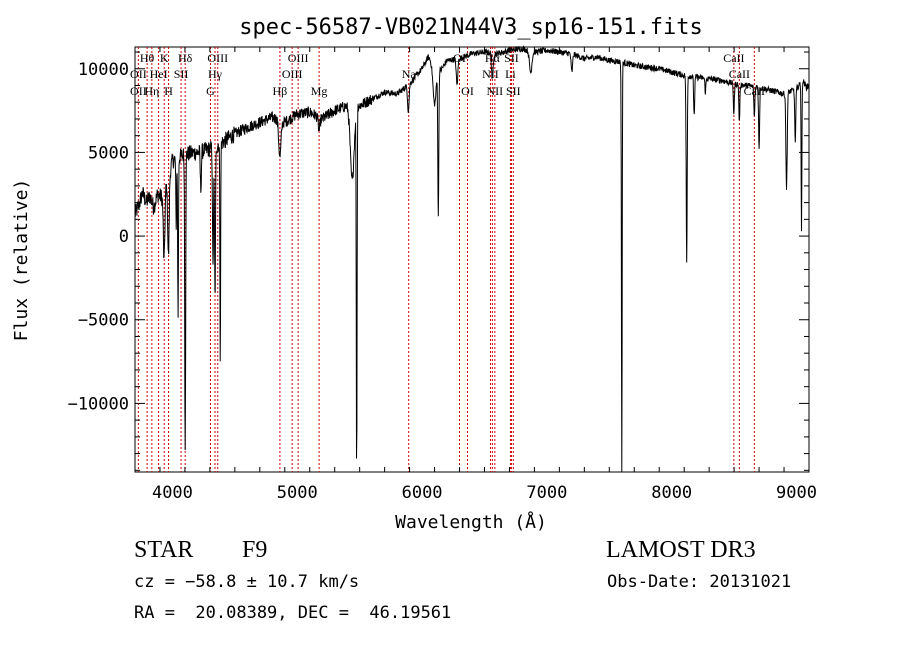  What do you see at coordinates (172, 493) in the screenshot?
I see `x-tick-label: 4000` at bounding box center [172, 493].